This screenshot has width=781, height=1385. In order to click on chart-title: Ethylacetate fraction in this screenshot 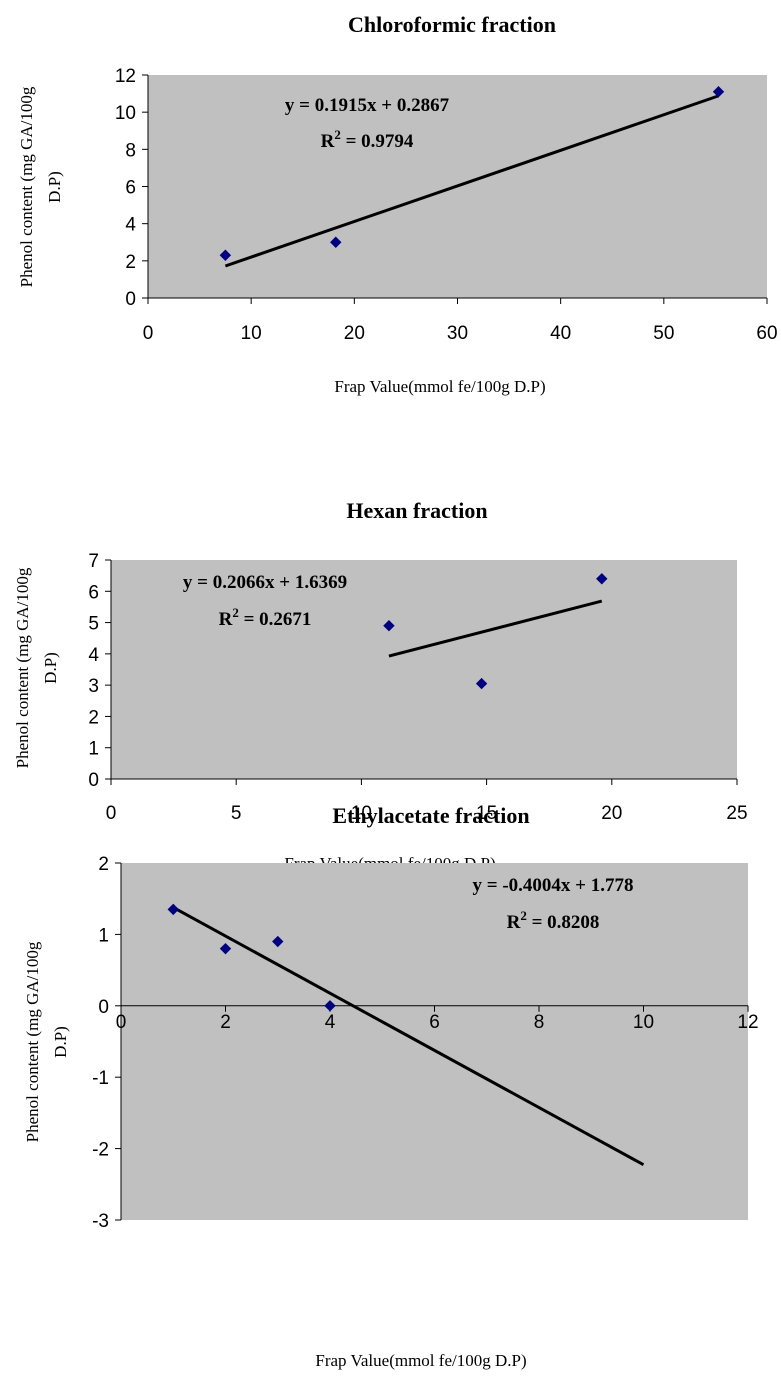, I will do `click(430, 815)`.